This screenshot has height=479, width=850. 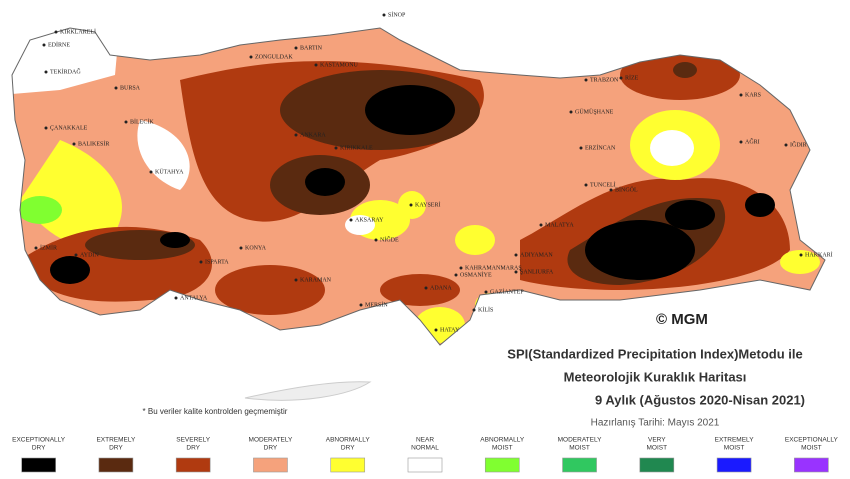 What do you see at coordinates (819, 254) in the screenshot?
I see `city-label: HAKKARİ` at bounding box center [819, 254].